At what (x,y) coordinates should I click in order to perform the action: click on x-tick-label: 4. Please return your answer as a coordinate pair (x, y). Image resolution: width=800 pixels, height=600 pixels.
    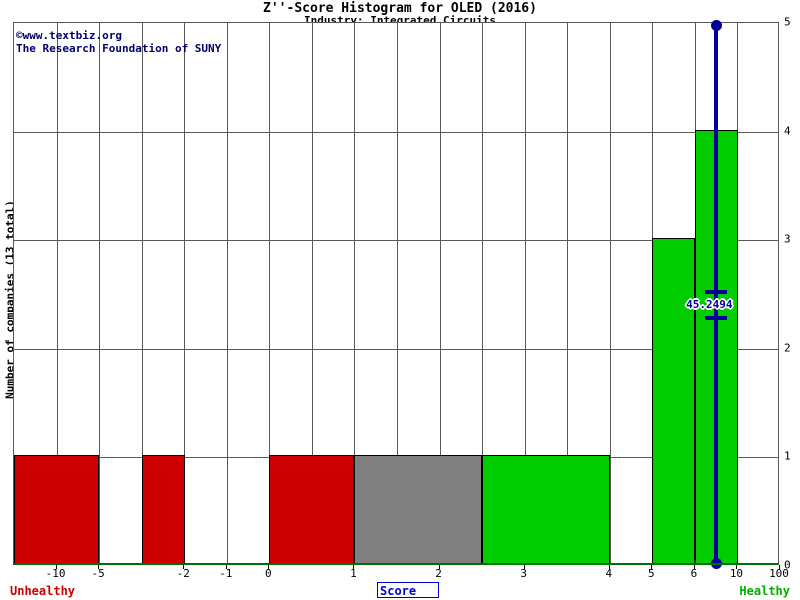
    Looking at the image, I should click on (609, 573).